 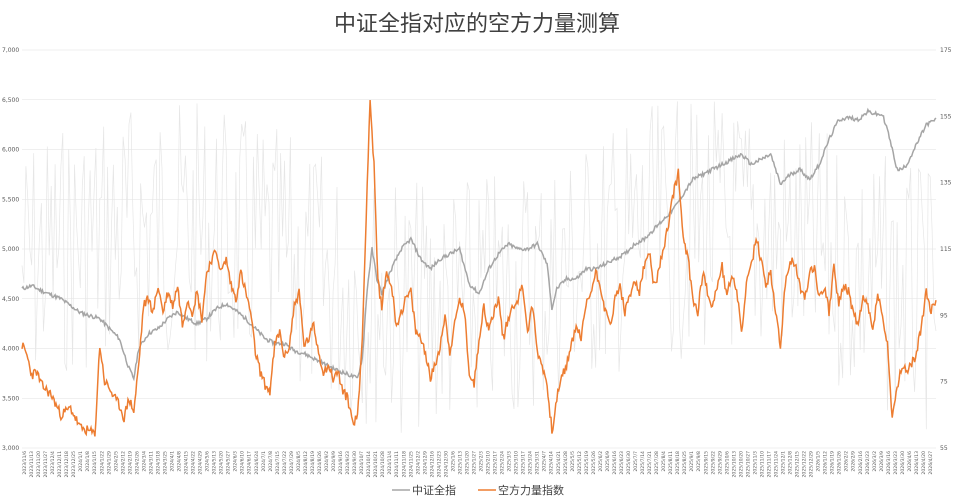 I want to click on x-tick-label: 2024/10/14, so click(x=369, y=464).